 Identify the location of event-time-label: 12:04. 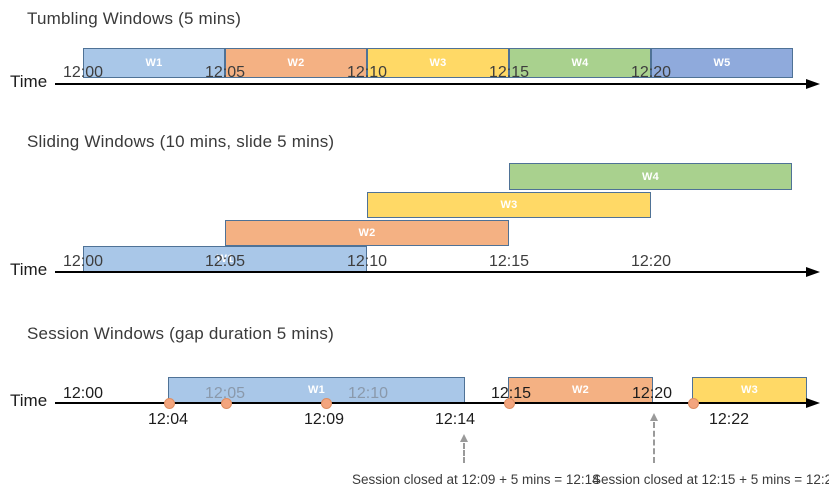
(168, 419).